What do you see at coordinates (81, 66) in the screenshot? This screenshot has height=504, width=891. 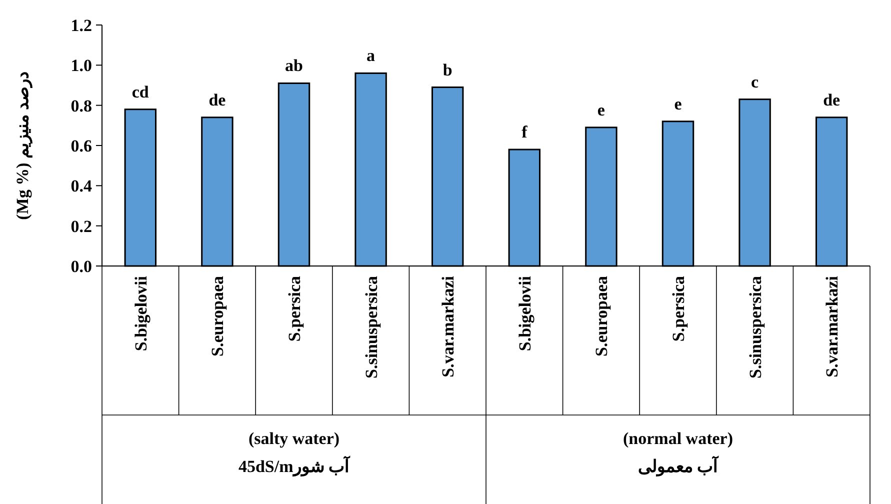 I see `y-tick-label: 1.0` at bounding box center [81, 66].